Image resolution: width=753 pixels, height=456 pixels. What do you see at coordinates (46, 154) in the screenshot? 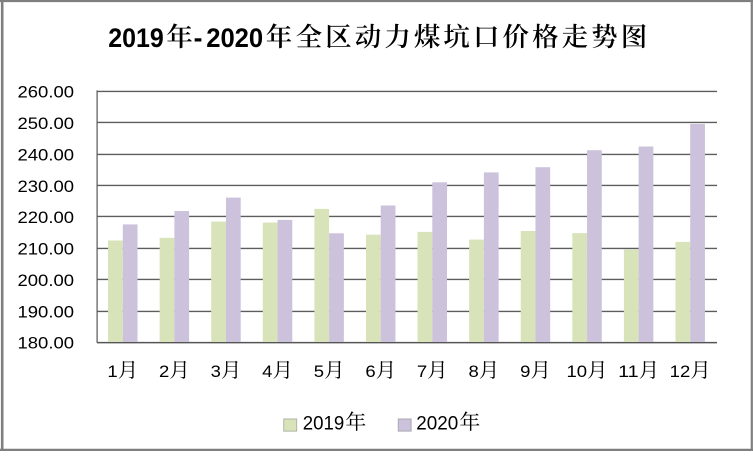
I see `svg-text: 240.00` at bounding box center [46, 154].